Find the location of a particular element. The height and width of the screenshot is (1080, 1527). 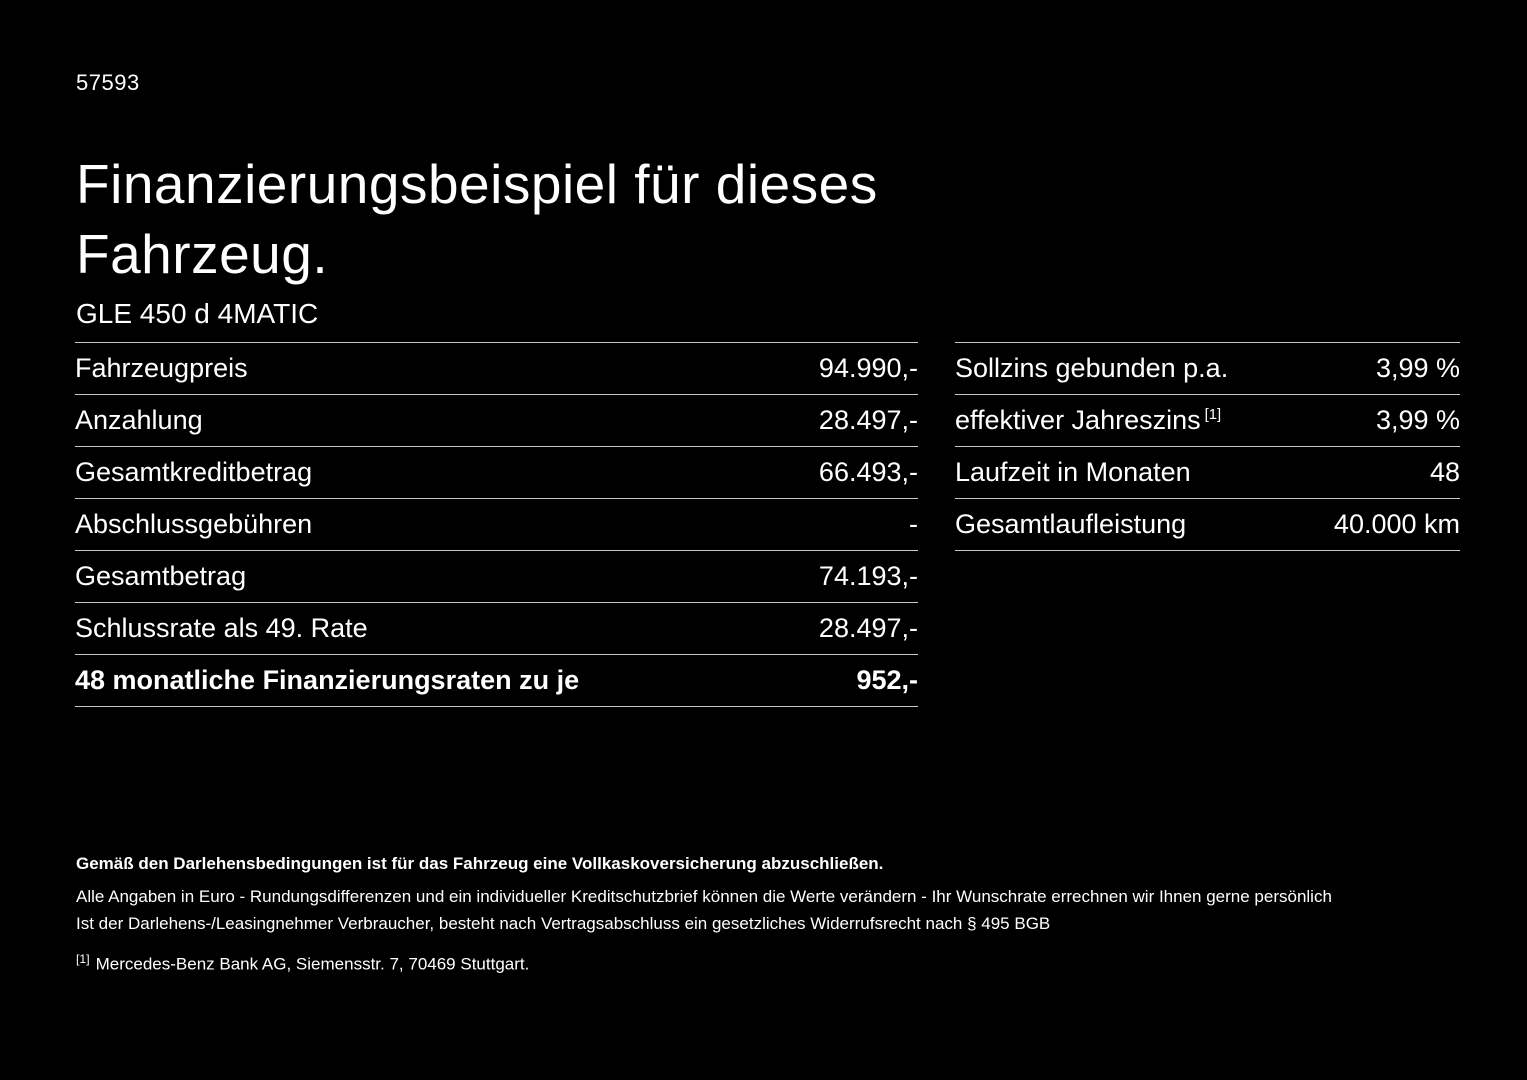

row-label: Gesamtkreditbetrag is located at coordinates (194, 472).